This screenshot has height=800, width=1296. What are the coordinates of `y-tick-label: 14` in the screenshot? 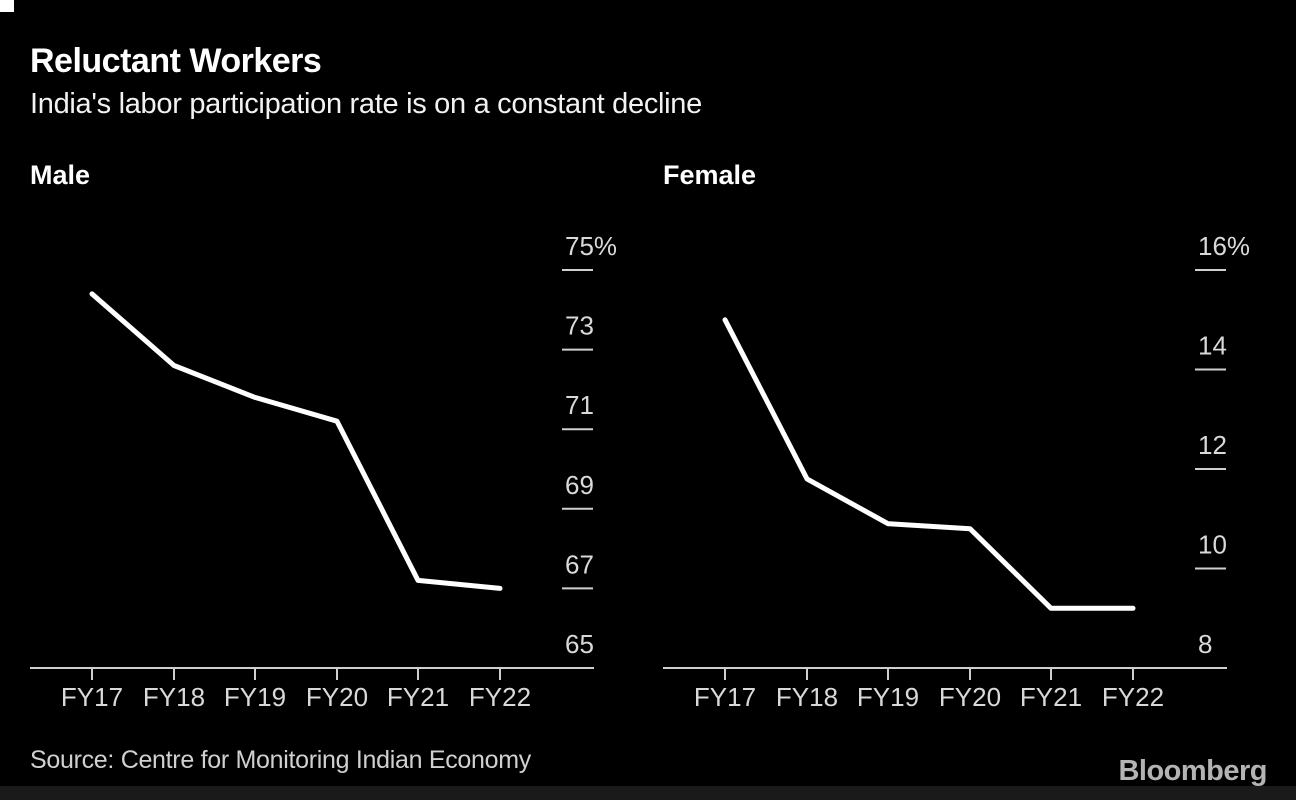 It's located at (1212, 346).